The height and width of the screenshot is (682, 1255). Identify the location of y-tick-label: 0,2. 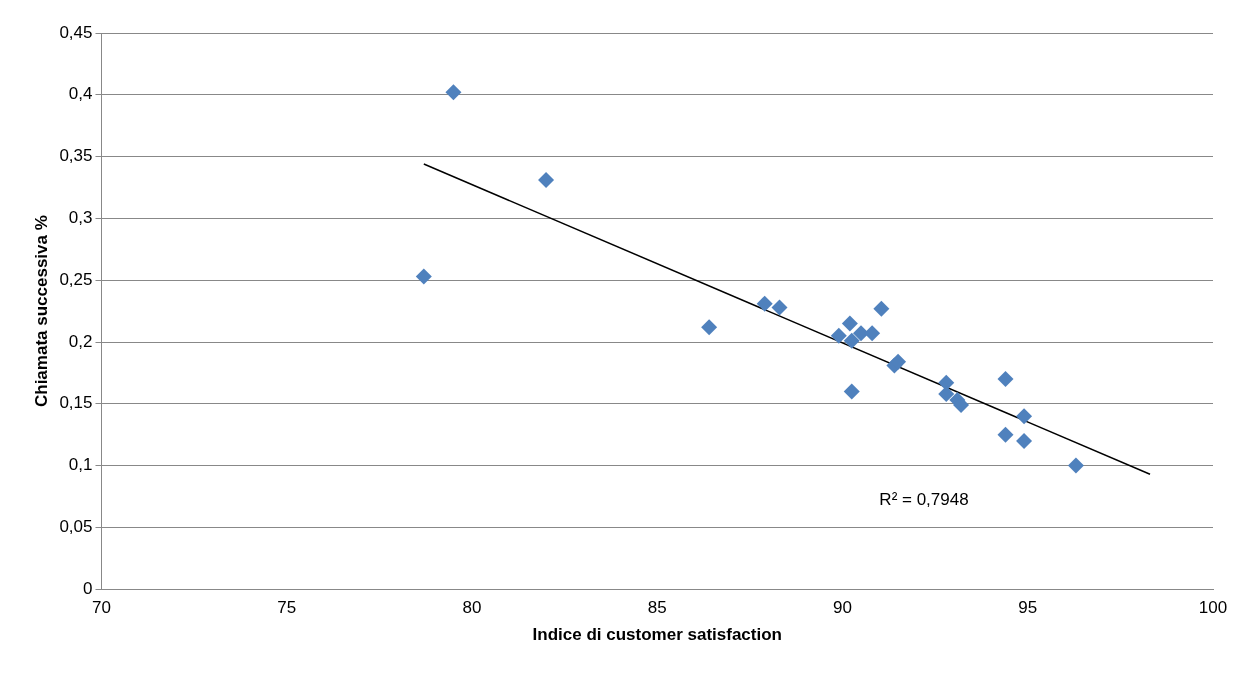
(80, 341).